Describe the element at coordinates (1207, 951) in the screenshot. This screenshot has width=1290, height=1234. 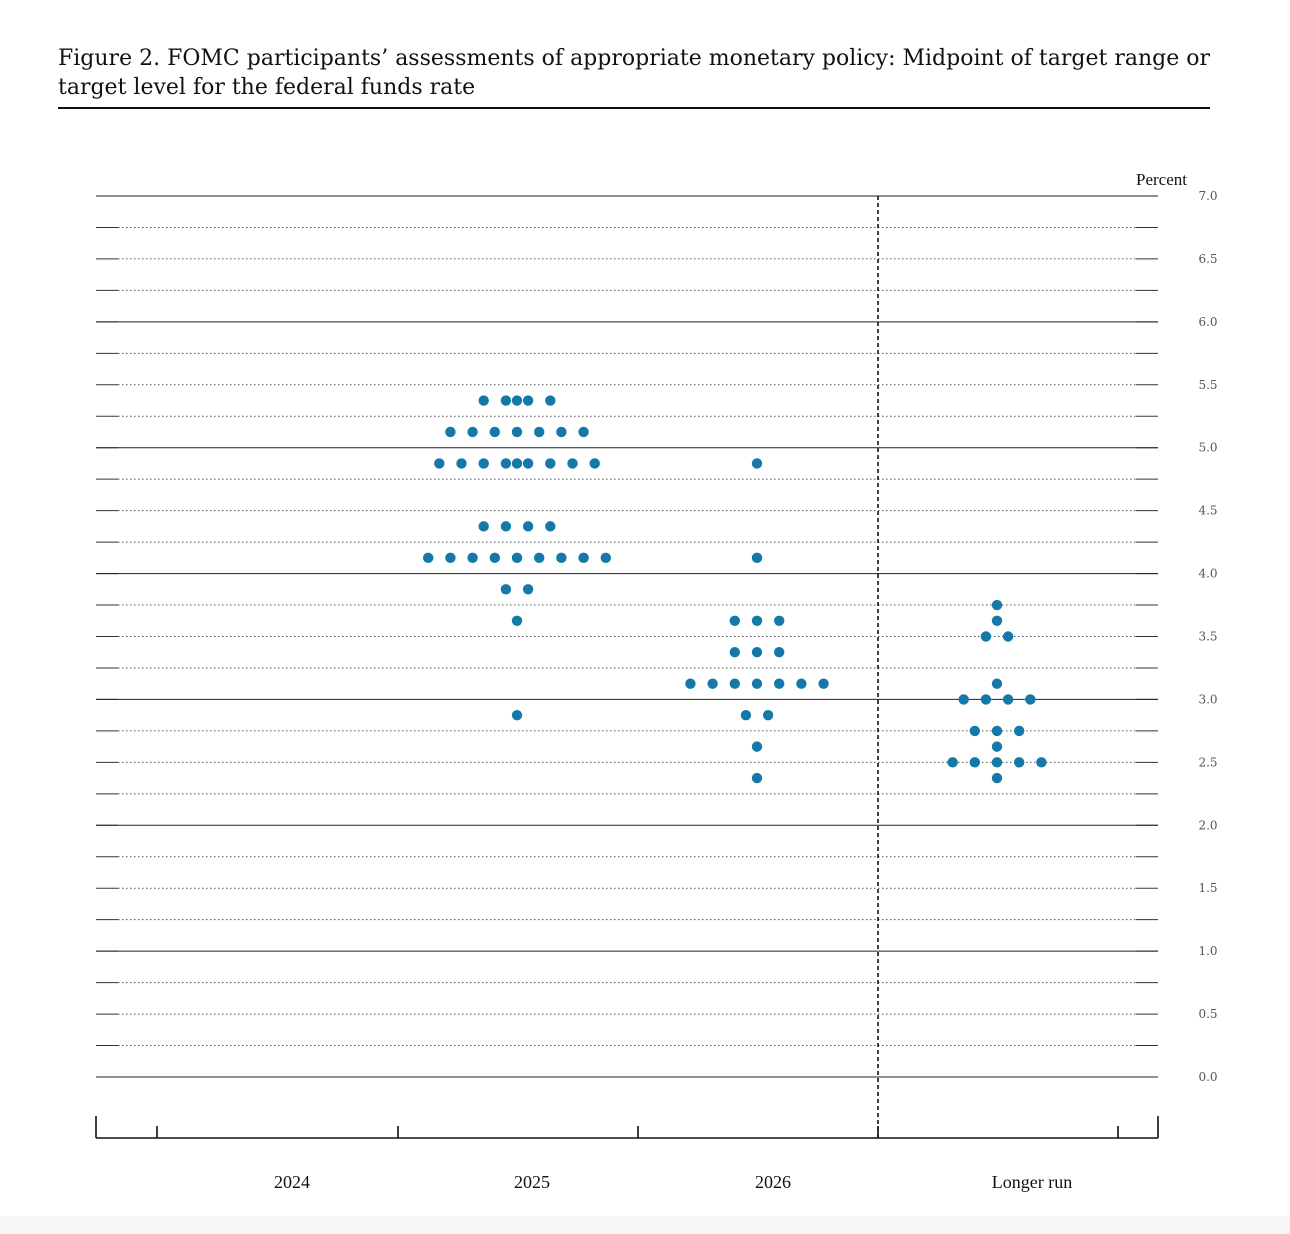
I see `y-tick-label: 1.0` at that location.